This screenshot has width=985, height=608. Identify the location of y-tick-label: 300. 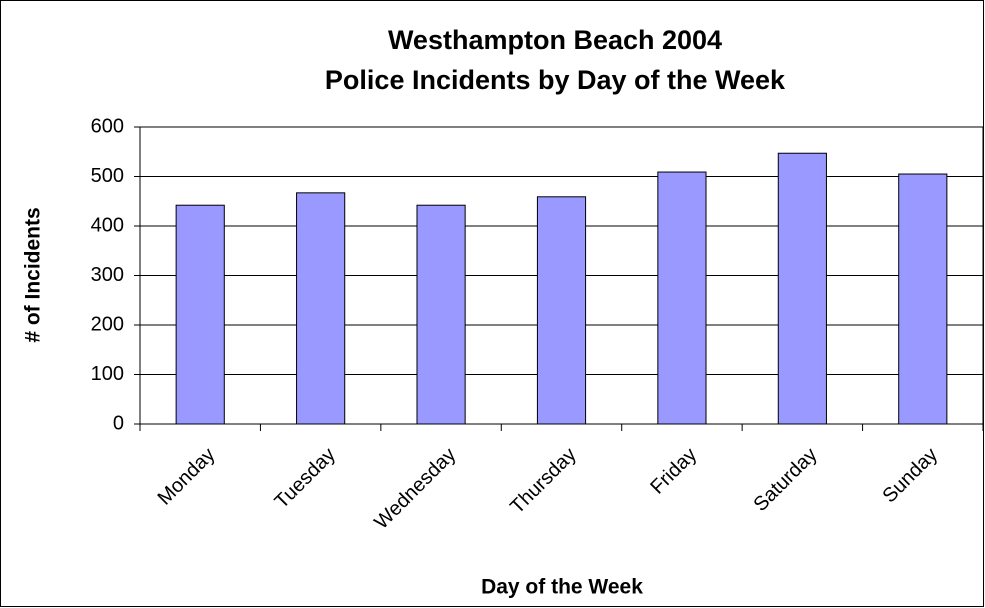
(107, 275).